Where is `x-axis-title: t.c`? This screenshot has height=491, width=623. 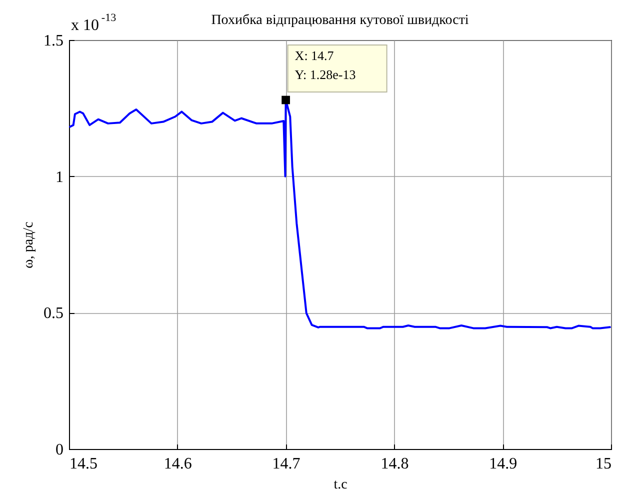 x-axis-title: t.c is located at coordinates (341, 484).